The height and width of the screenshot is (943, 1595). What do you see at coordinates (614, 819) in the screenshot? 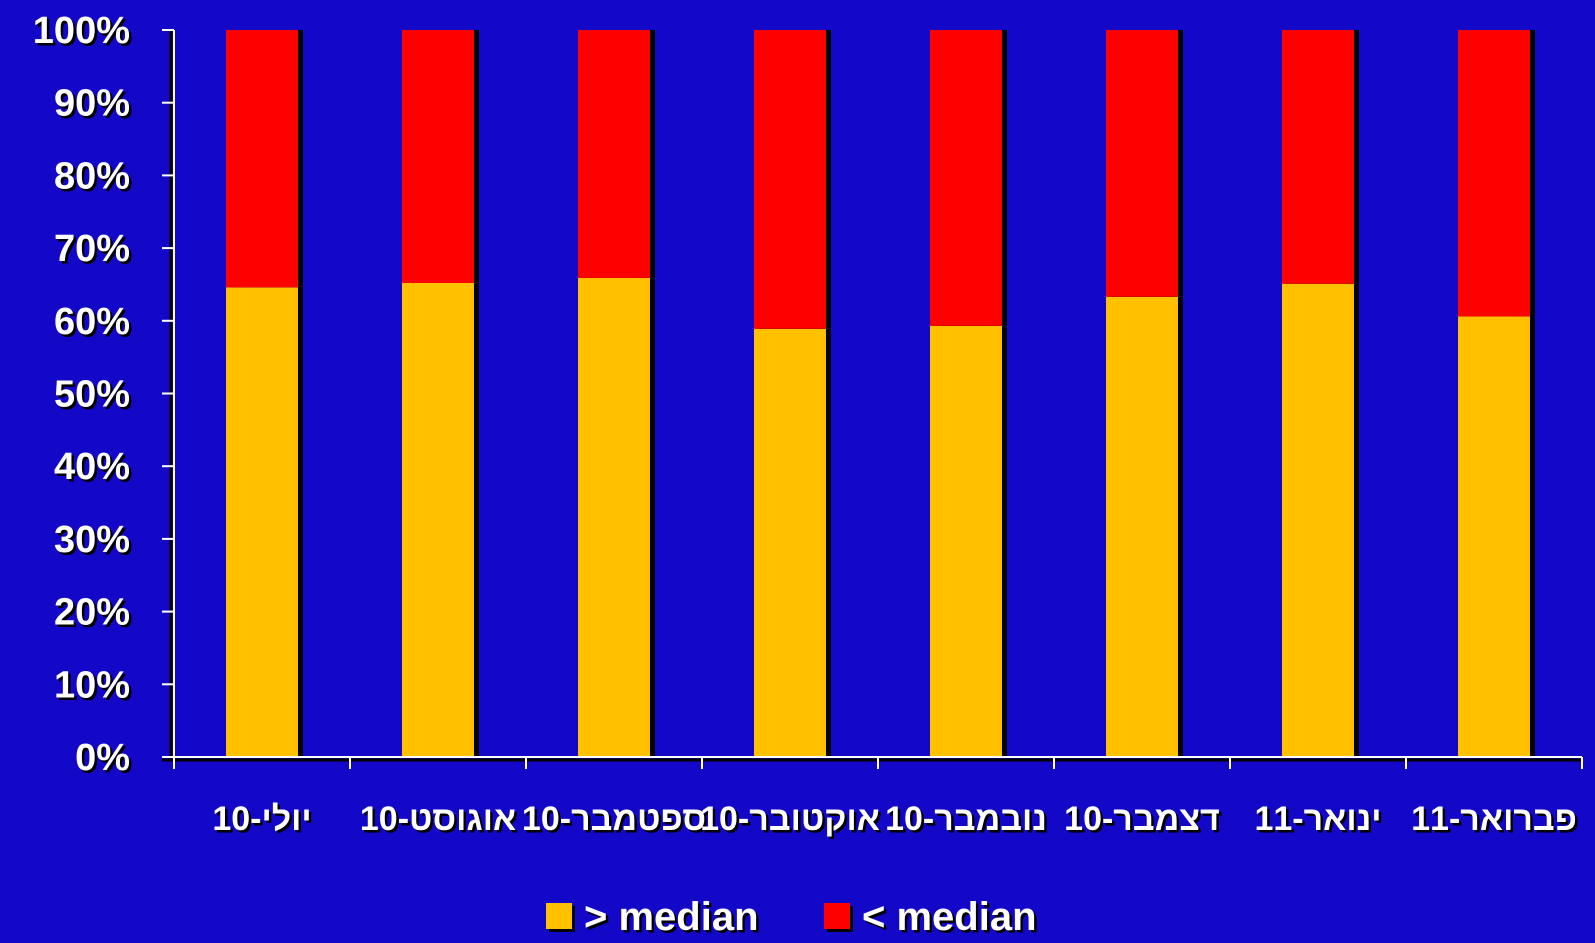
I see `x-tick-label-text: ספטמבר-10` at bounding box center [614, 819].